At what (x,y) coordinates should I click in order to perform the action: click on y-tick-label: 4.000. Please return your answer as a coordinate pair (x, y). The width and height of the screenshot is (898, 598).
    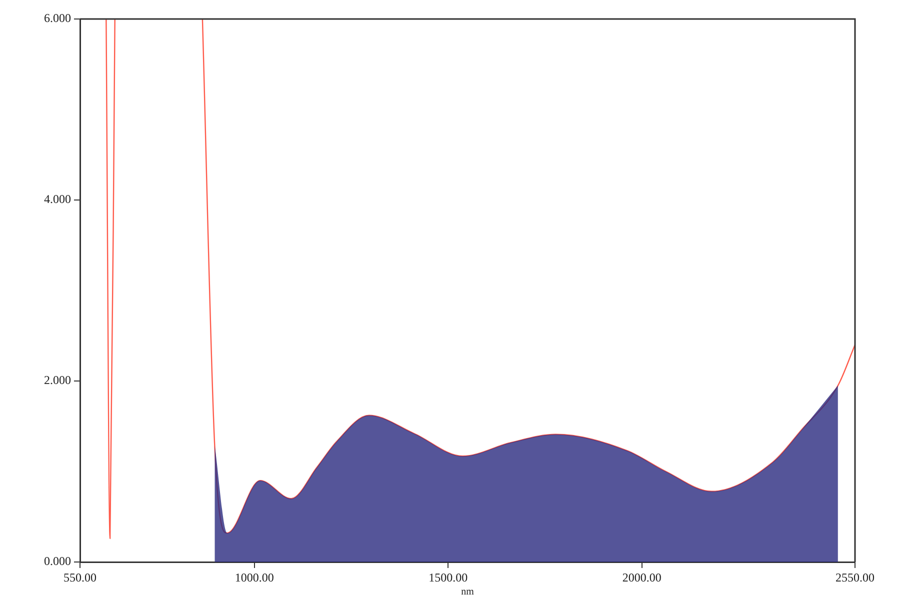
    Looking at the image, I should click on (57, 199).